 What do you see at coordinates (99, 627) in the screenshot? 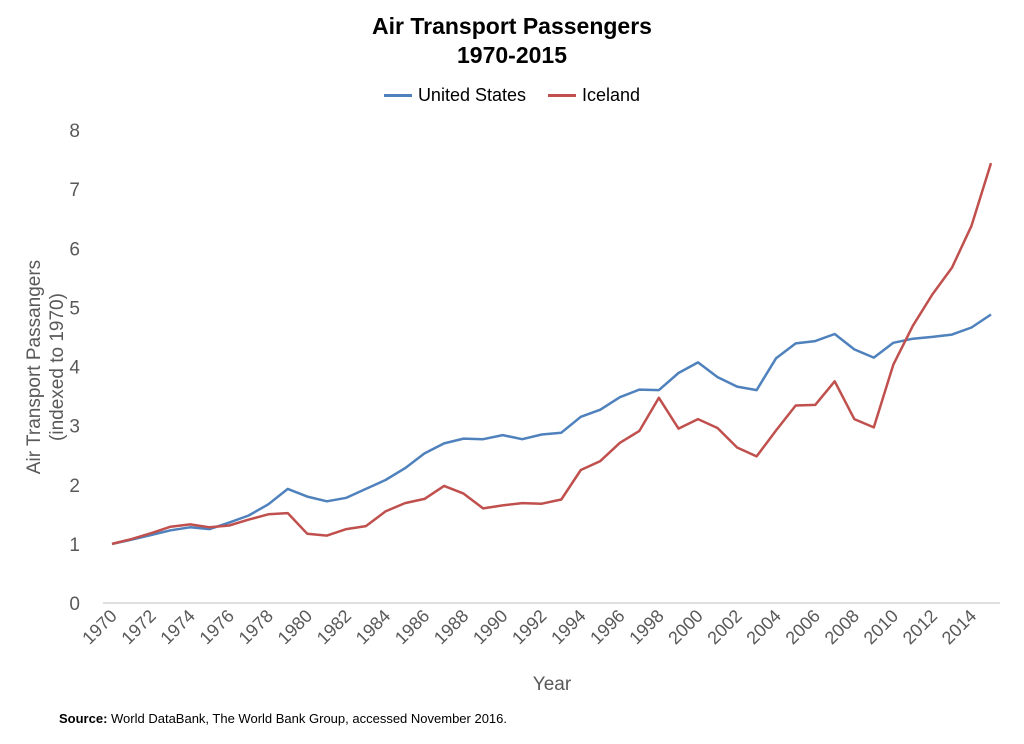
I see `x-tick-label: 1970` at bounding box center [99, 627].